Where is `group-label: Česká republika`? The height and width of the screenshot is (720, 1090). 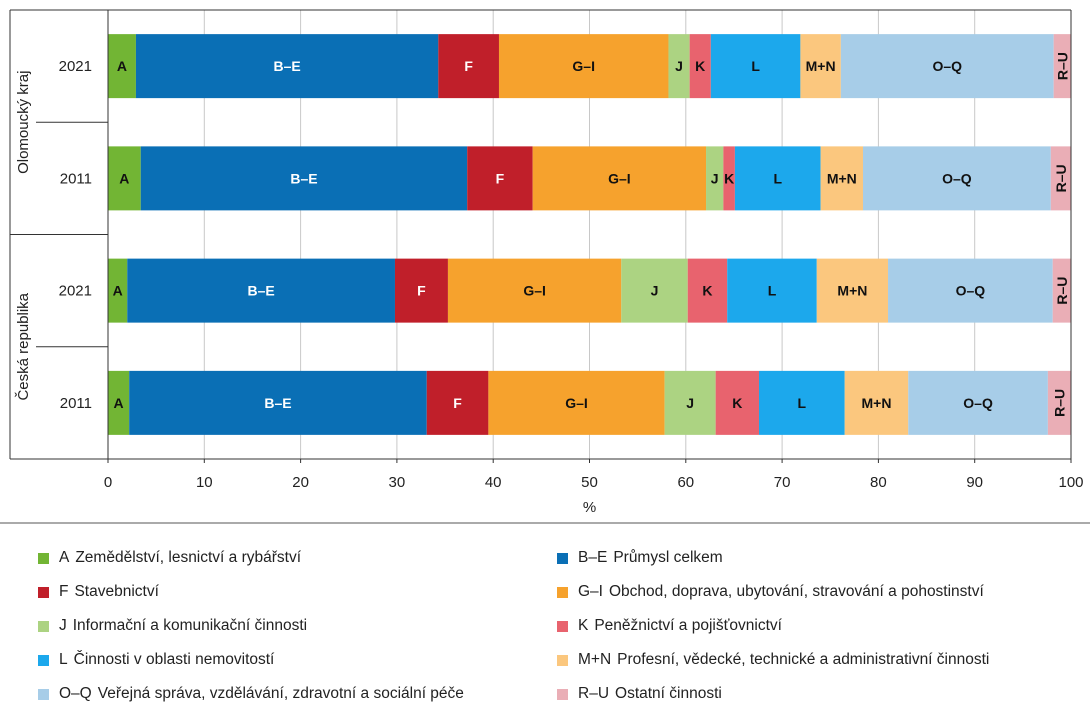 group-label: Česká republika is located at coordinates (23, 346).